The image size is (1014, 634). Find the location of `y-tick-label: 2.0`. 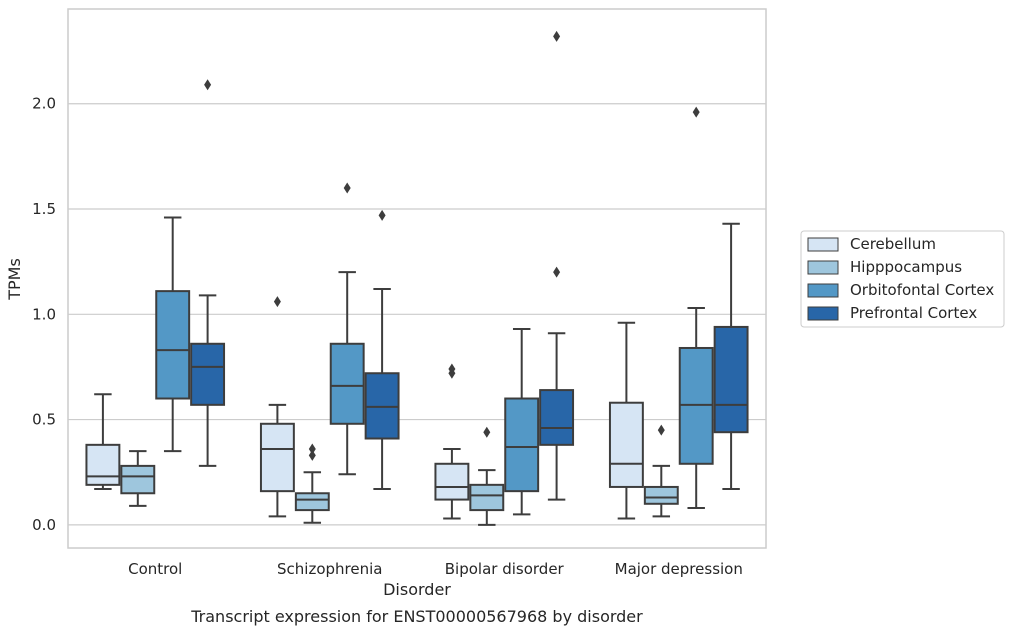

y-tick-label: 2.0 is located at coordinates (44, 104).